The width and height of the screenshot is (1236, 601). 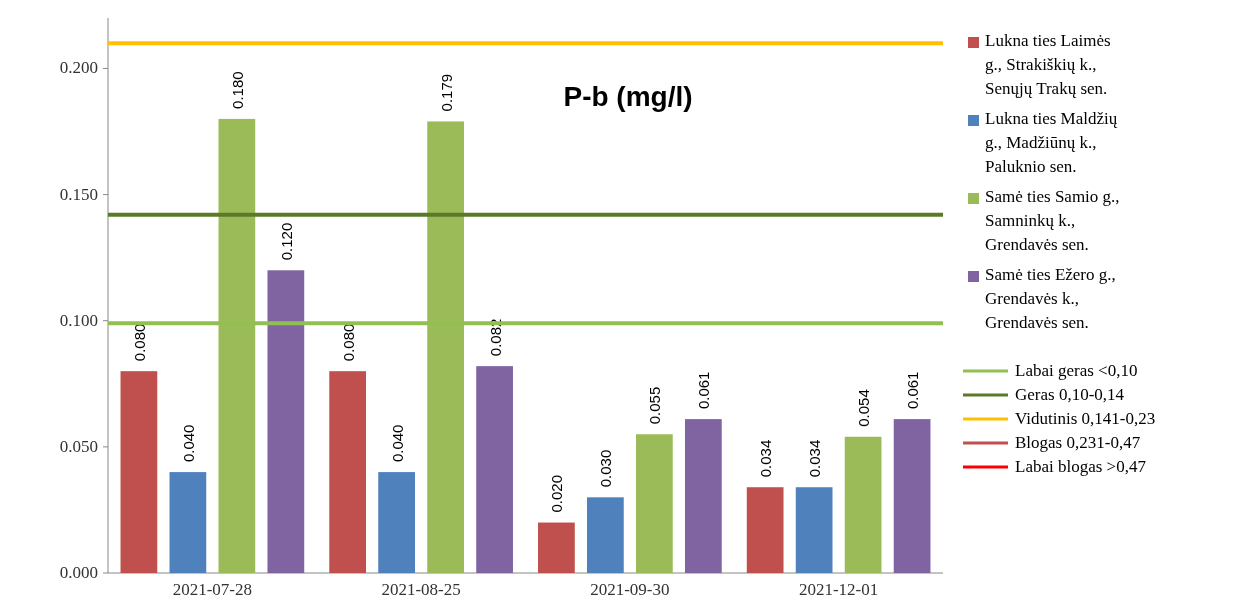 I want to click on data-label: 0.055, so click(x=655, y=405).